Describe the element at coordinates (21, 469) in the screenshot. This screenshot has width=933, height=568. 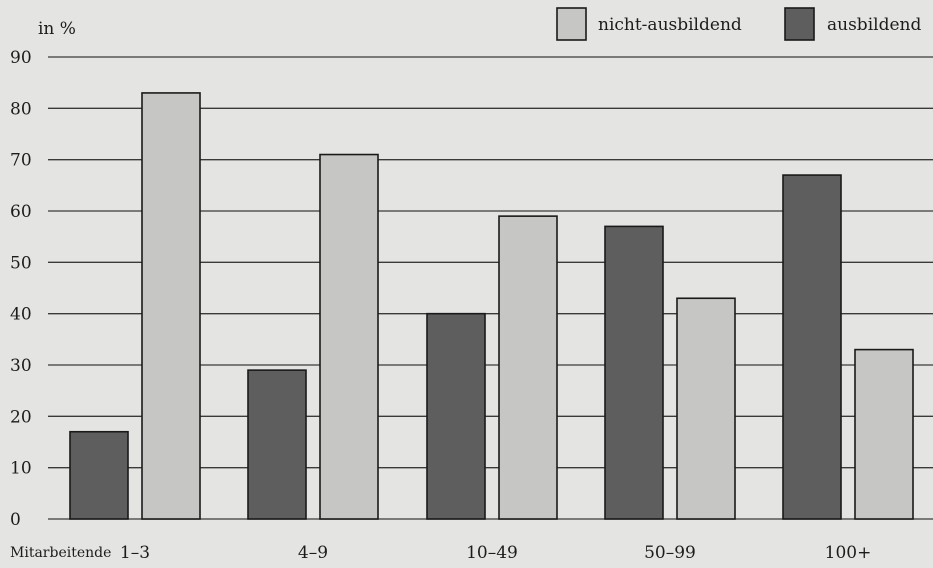
I see `y-tick-label-10: 10` at that location.